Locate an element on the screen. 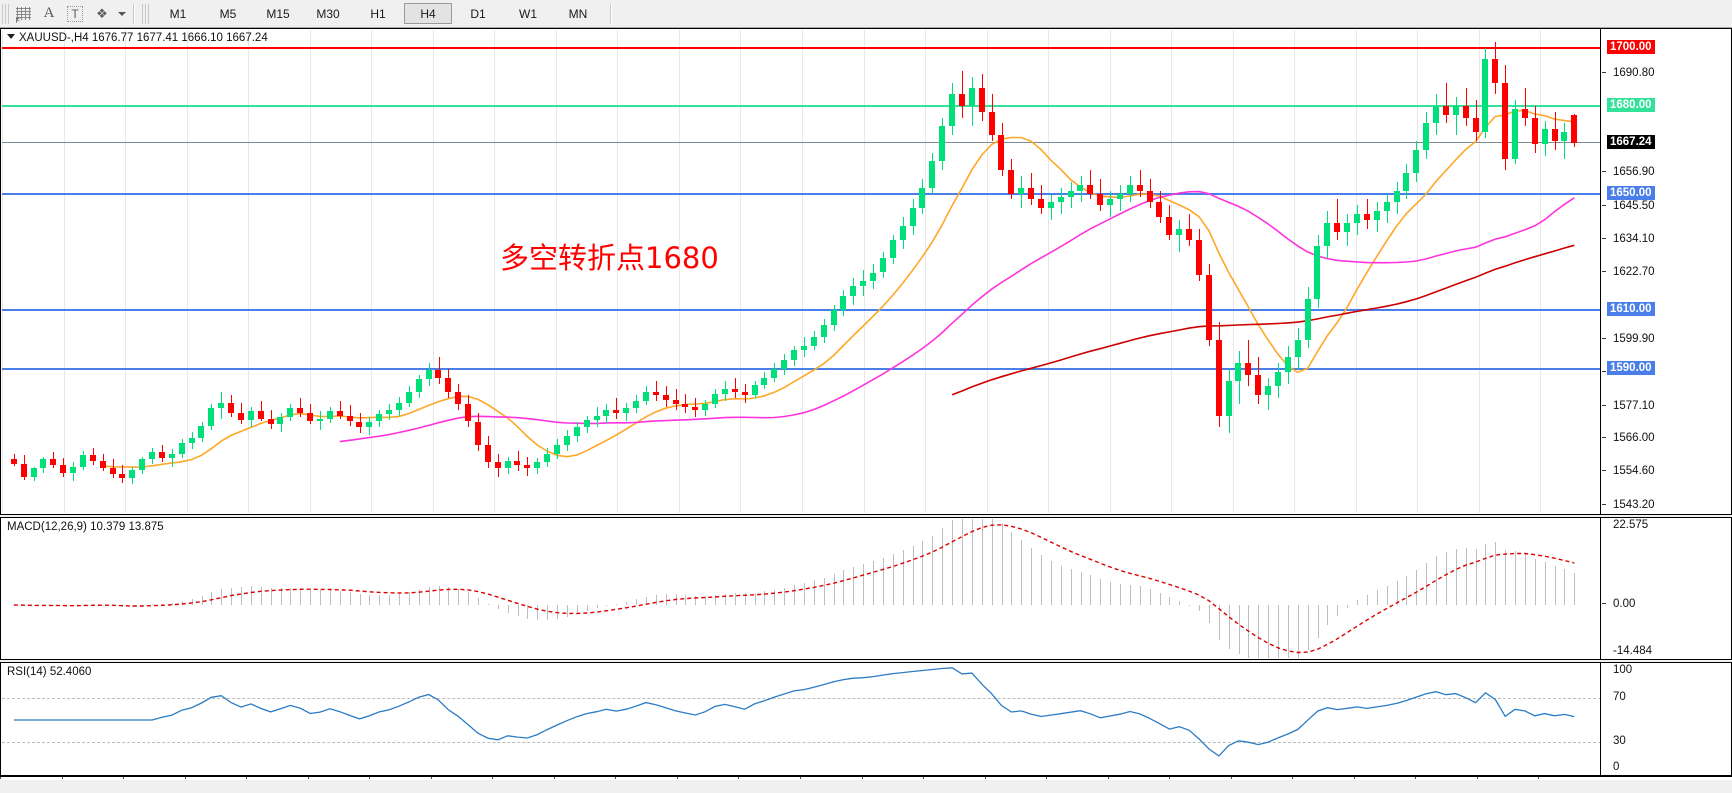 This screenshot has height=793, width=1732. timeframe-h4: H4 is located at coordinates (428, 13).